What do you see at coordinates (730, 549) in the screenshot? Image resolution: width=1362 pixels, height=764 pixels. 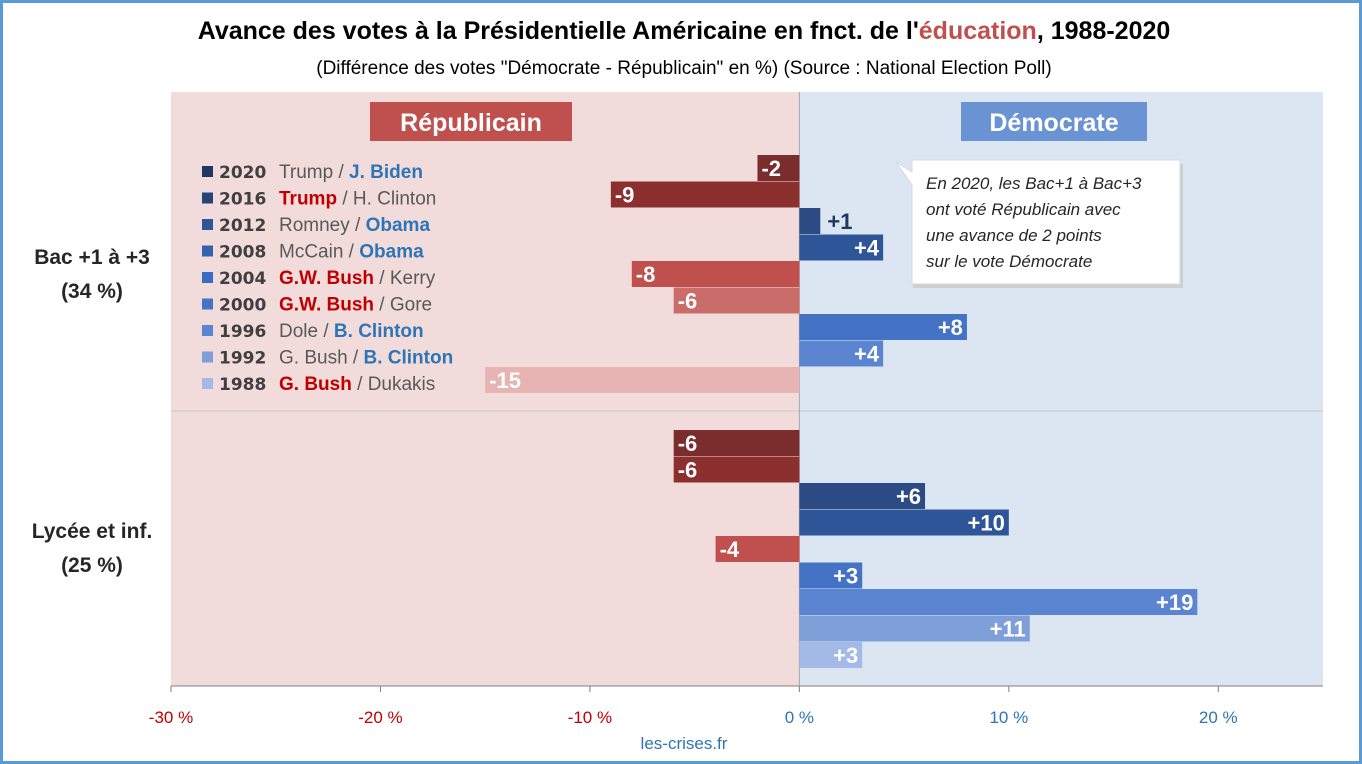 I see `bar-value-label: -4` at bounding box center [730, 549].